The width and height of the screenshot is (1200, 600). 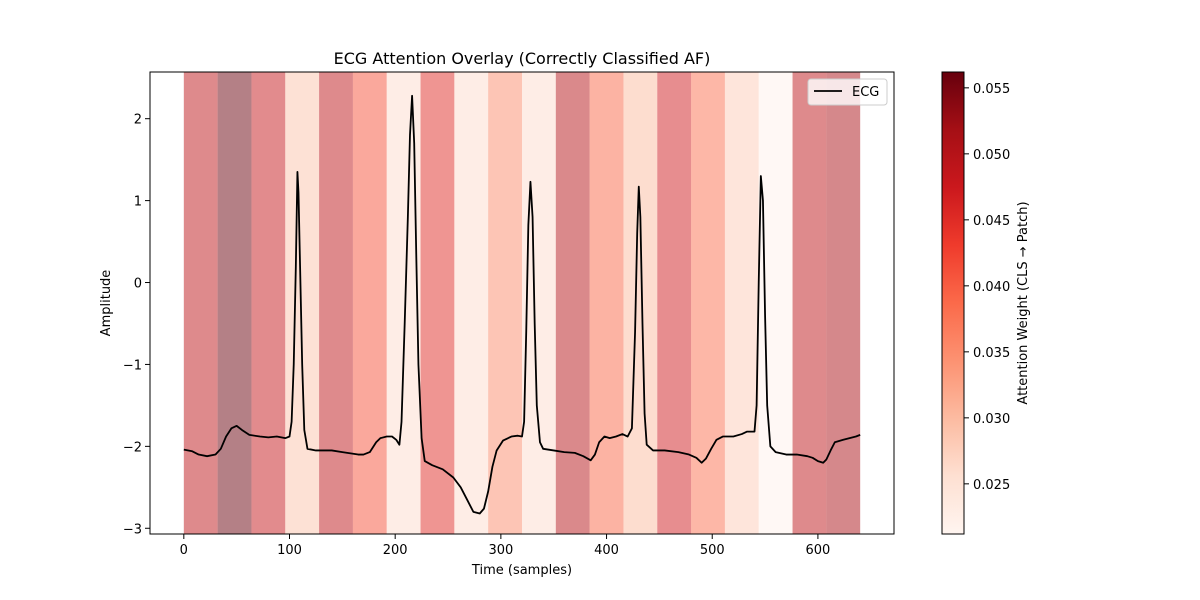 I want to click on y-tick-label: 1, so click(x=138, y=202).